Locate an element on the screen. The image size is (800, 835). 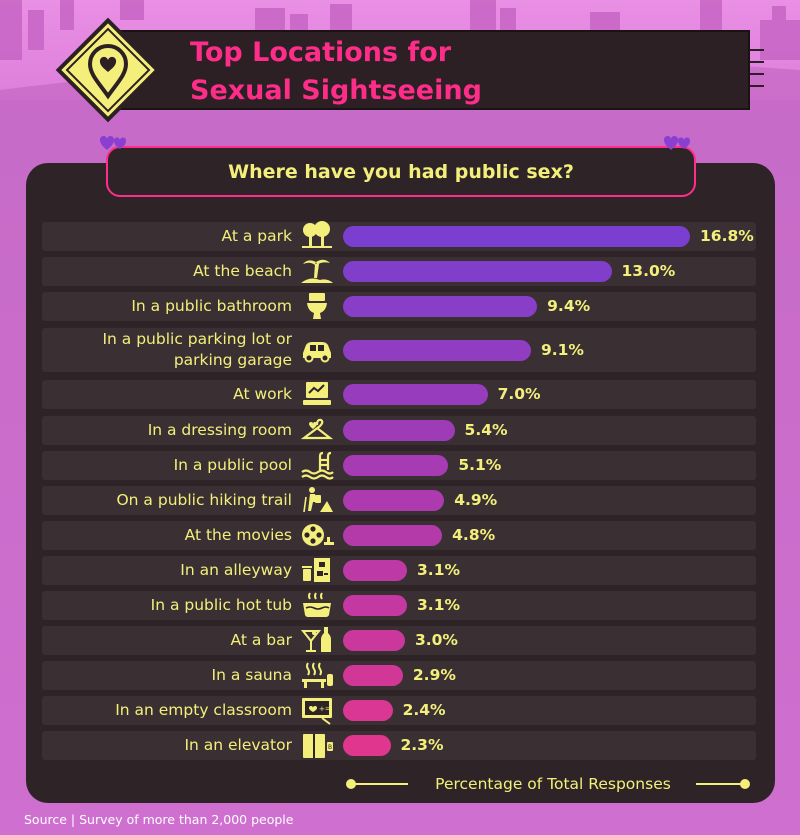
category-label-line: At work is located at coordinates (262, 393).